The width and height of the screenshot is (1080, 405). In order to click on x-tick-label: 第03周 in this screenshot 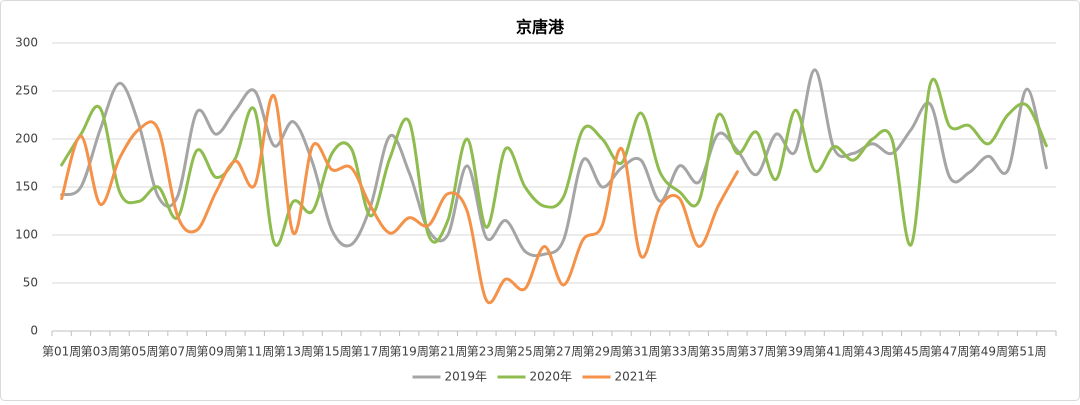, I will do `click(100, 352)`.